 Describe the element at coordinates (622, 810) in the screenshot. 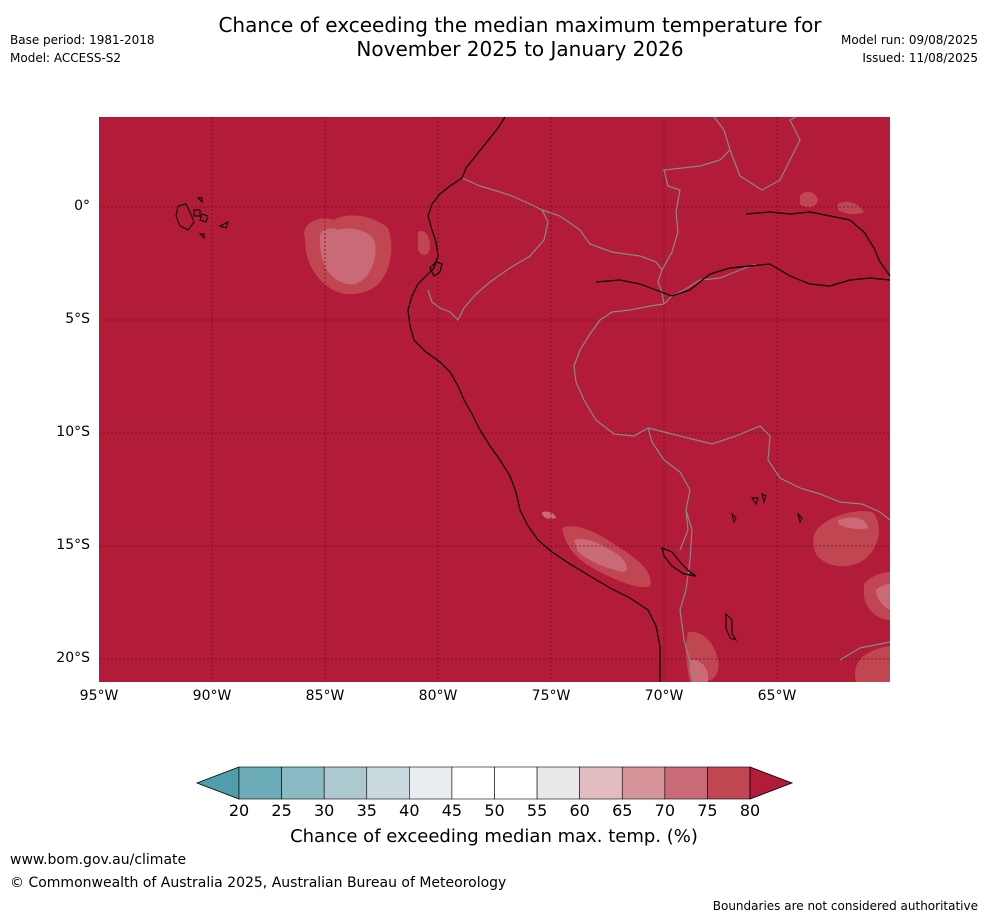

I see `colorbar-tick-label: 65` at that location.